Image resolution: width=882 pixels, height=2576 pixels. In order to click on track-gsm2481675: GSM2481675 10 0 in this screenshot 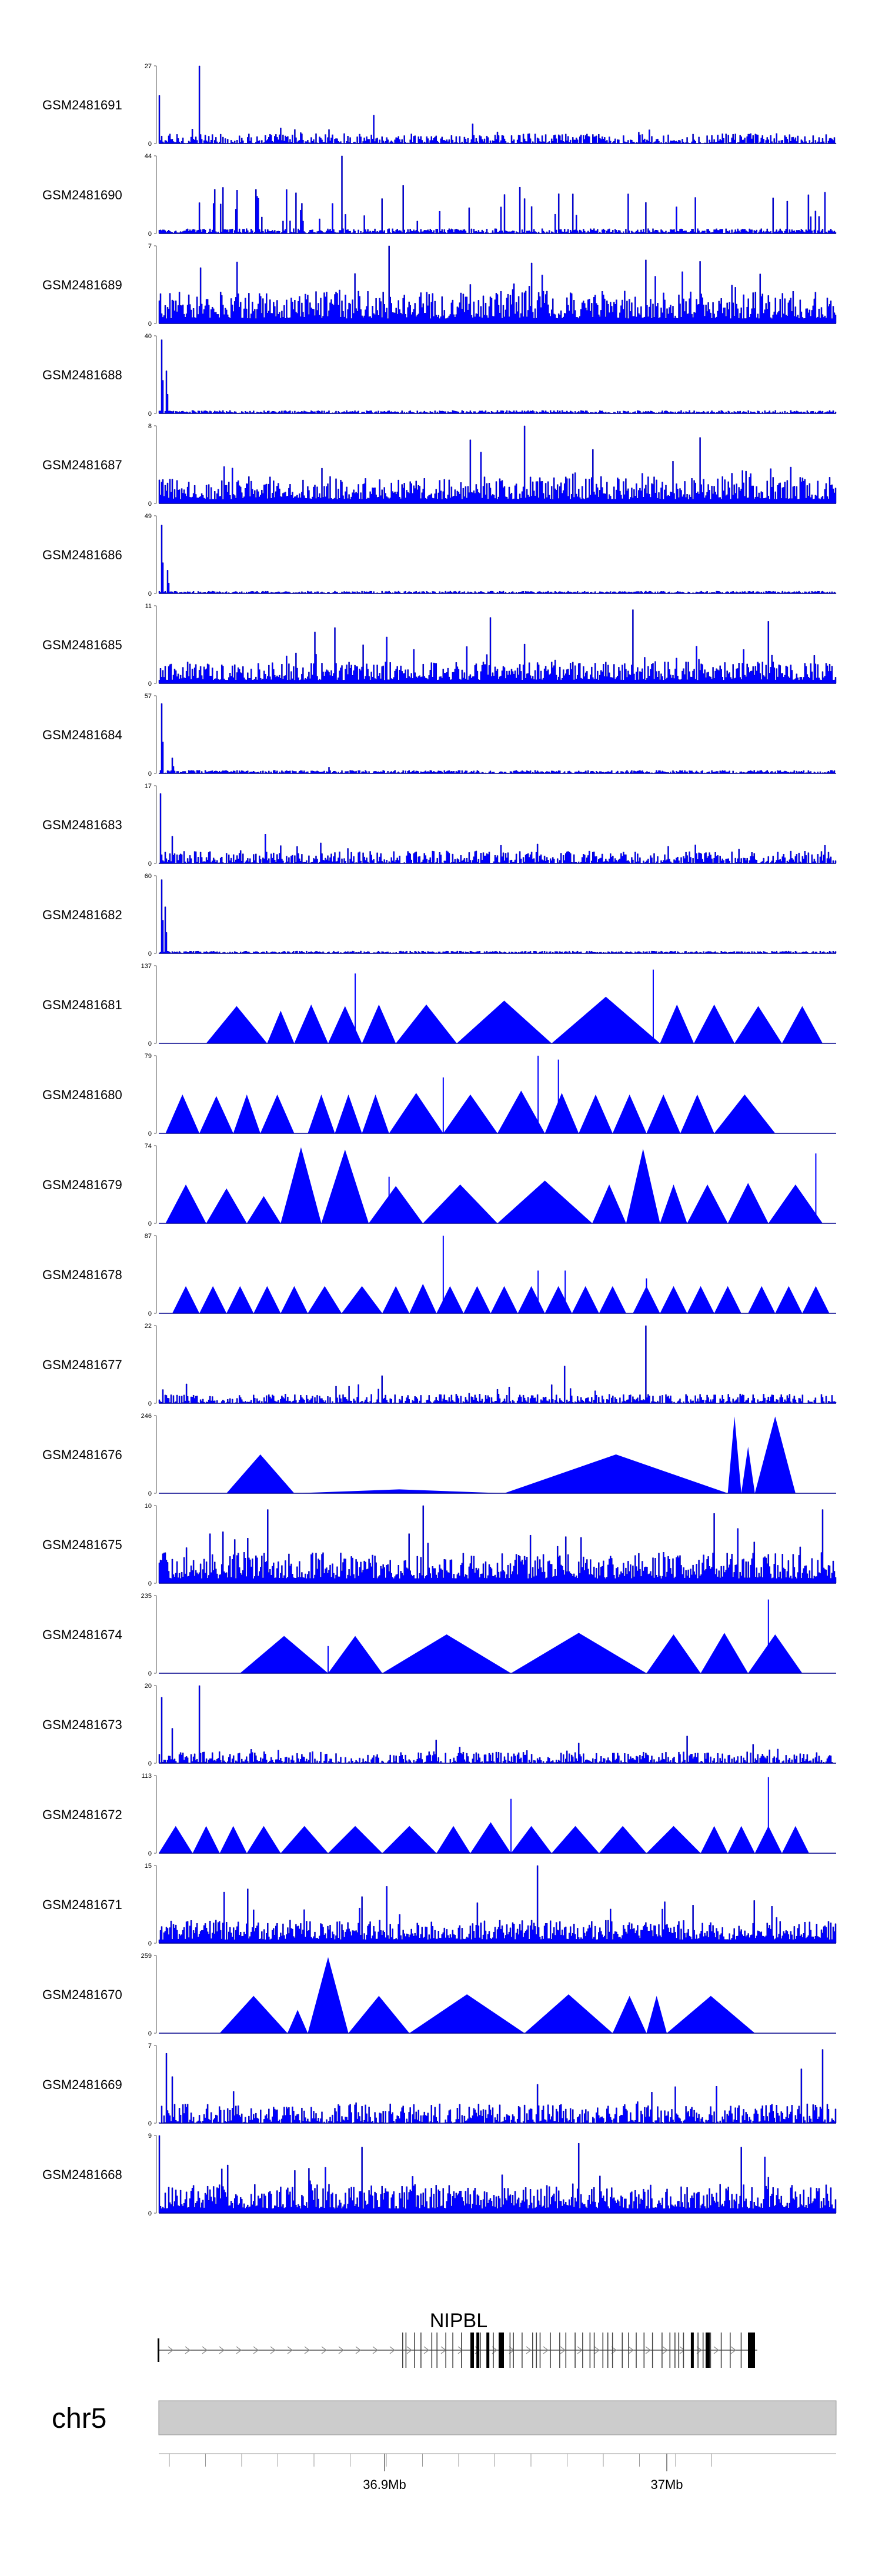, I will do `click(439, 1545)`.